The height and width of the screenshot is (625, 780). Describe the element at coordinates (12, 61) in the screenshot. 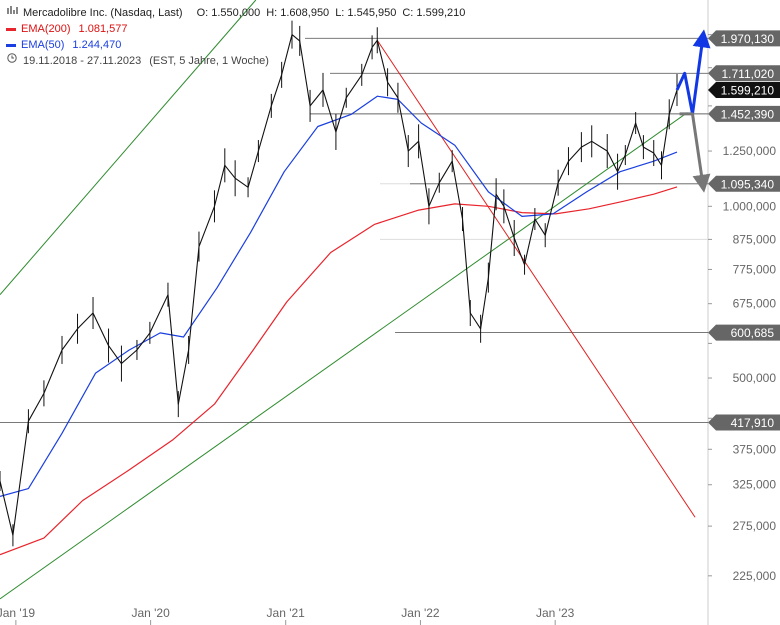

I see `clock-icon` at that location.